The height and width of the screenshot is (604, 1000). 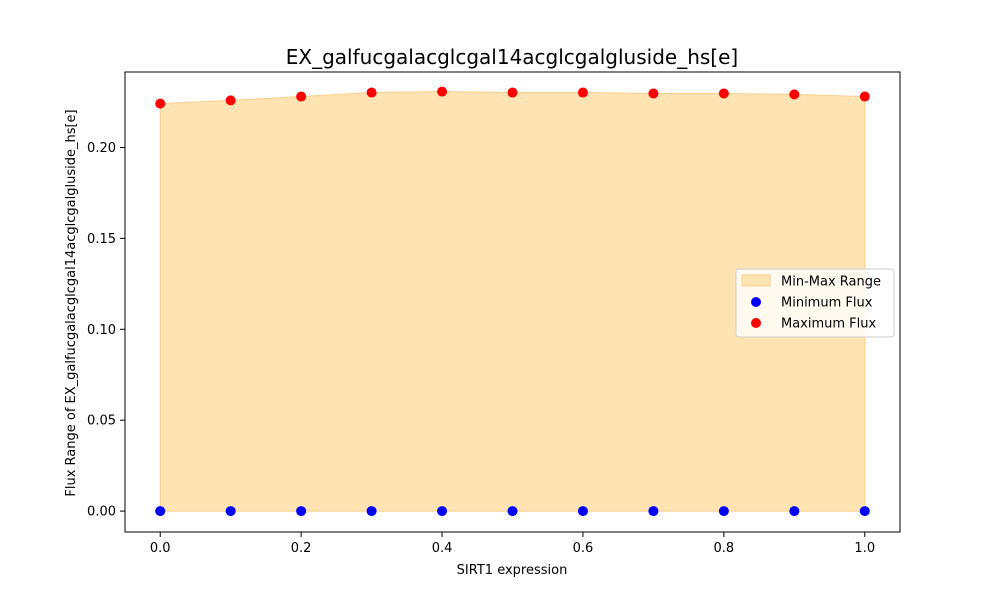 What do you see at coordinates (583, 548) in the screenshot?
I see `x-tick-label: 0.6` at bounding box center [583, 548].